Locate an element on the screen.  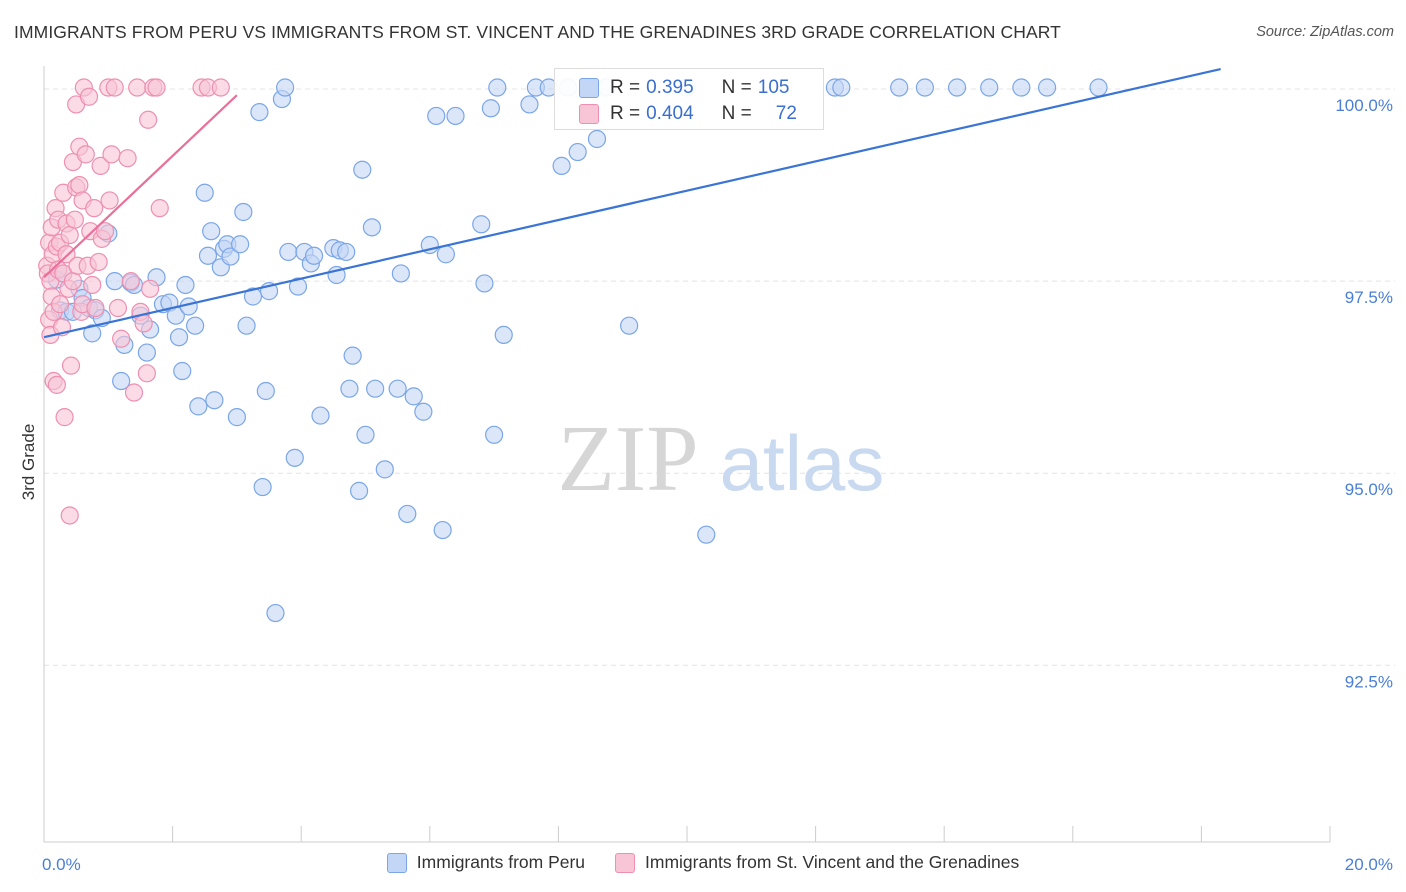
stats-row-peru: R = 0.395 N = 105 is located at coordinates (684, 88).